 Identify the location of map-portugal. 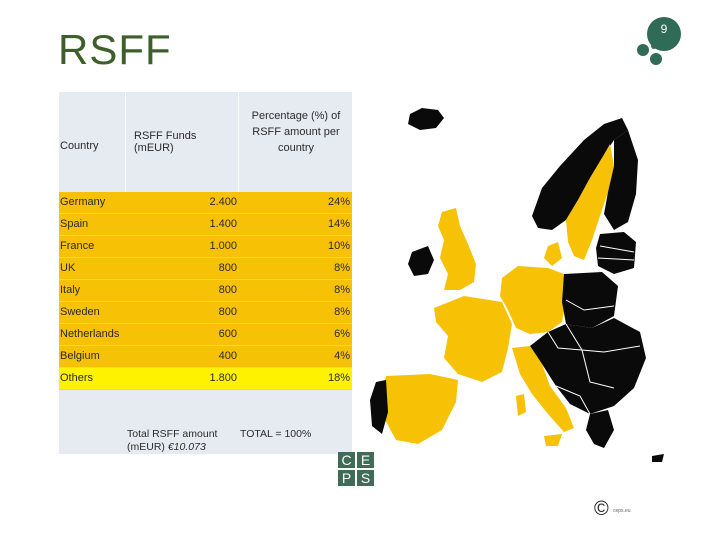
(379, 407).